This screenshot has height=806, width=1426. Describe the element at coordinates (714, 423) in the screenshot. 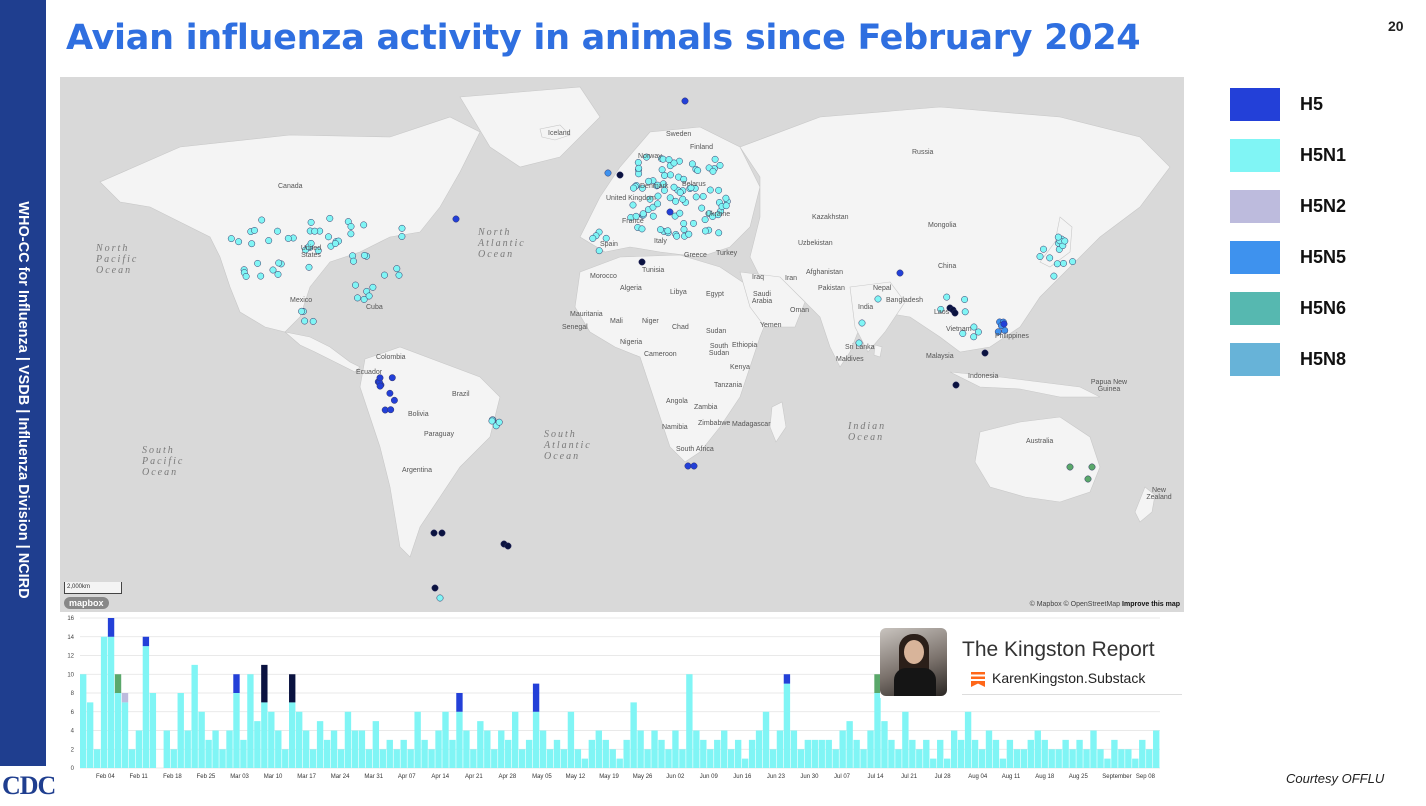

I see `label-zimbabwe: Zimbabwe` at that location.